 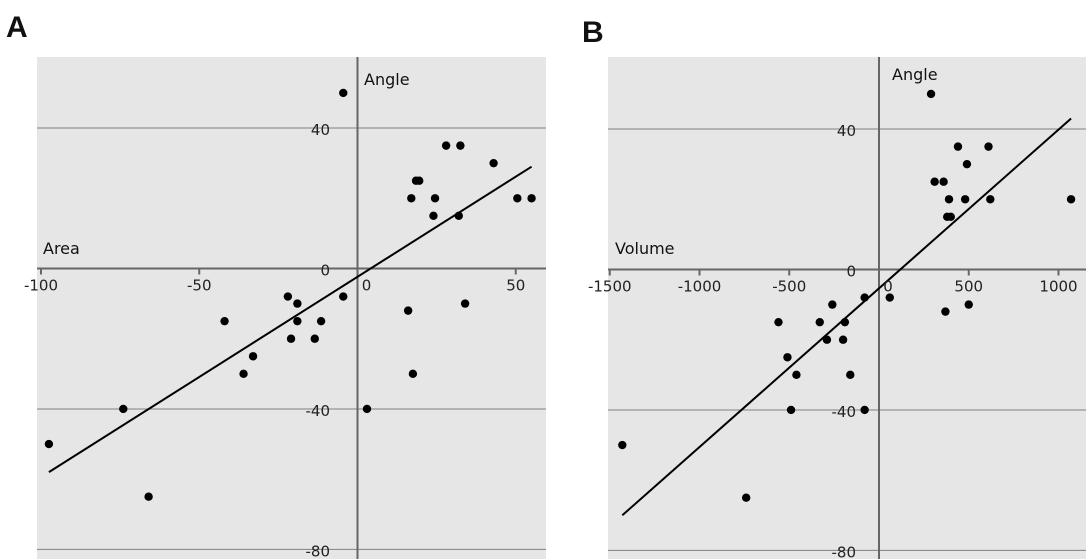 I want to click on x-tick-label-b-2: -500, so click(x=789, y=287).